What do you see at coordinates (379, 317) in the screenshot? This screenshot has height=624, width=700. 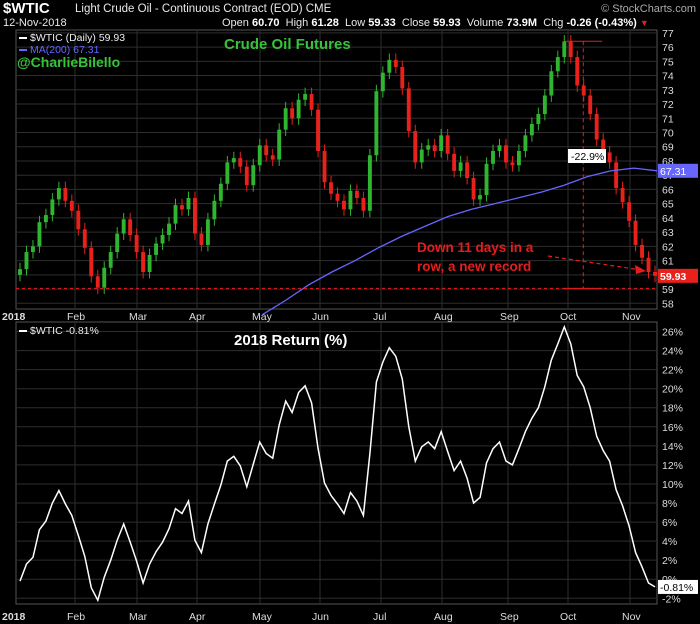 I see `price-x-tick-label: Jul` at bounding box center [379, 317].